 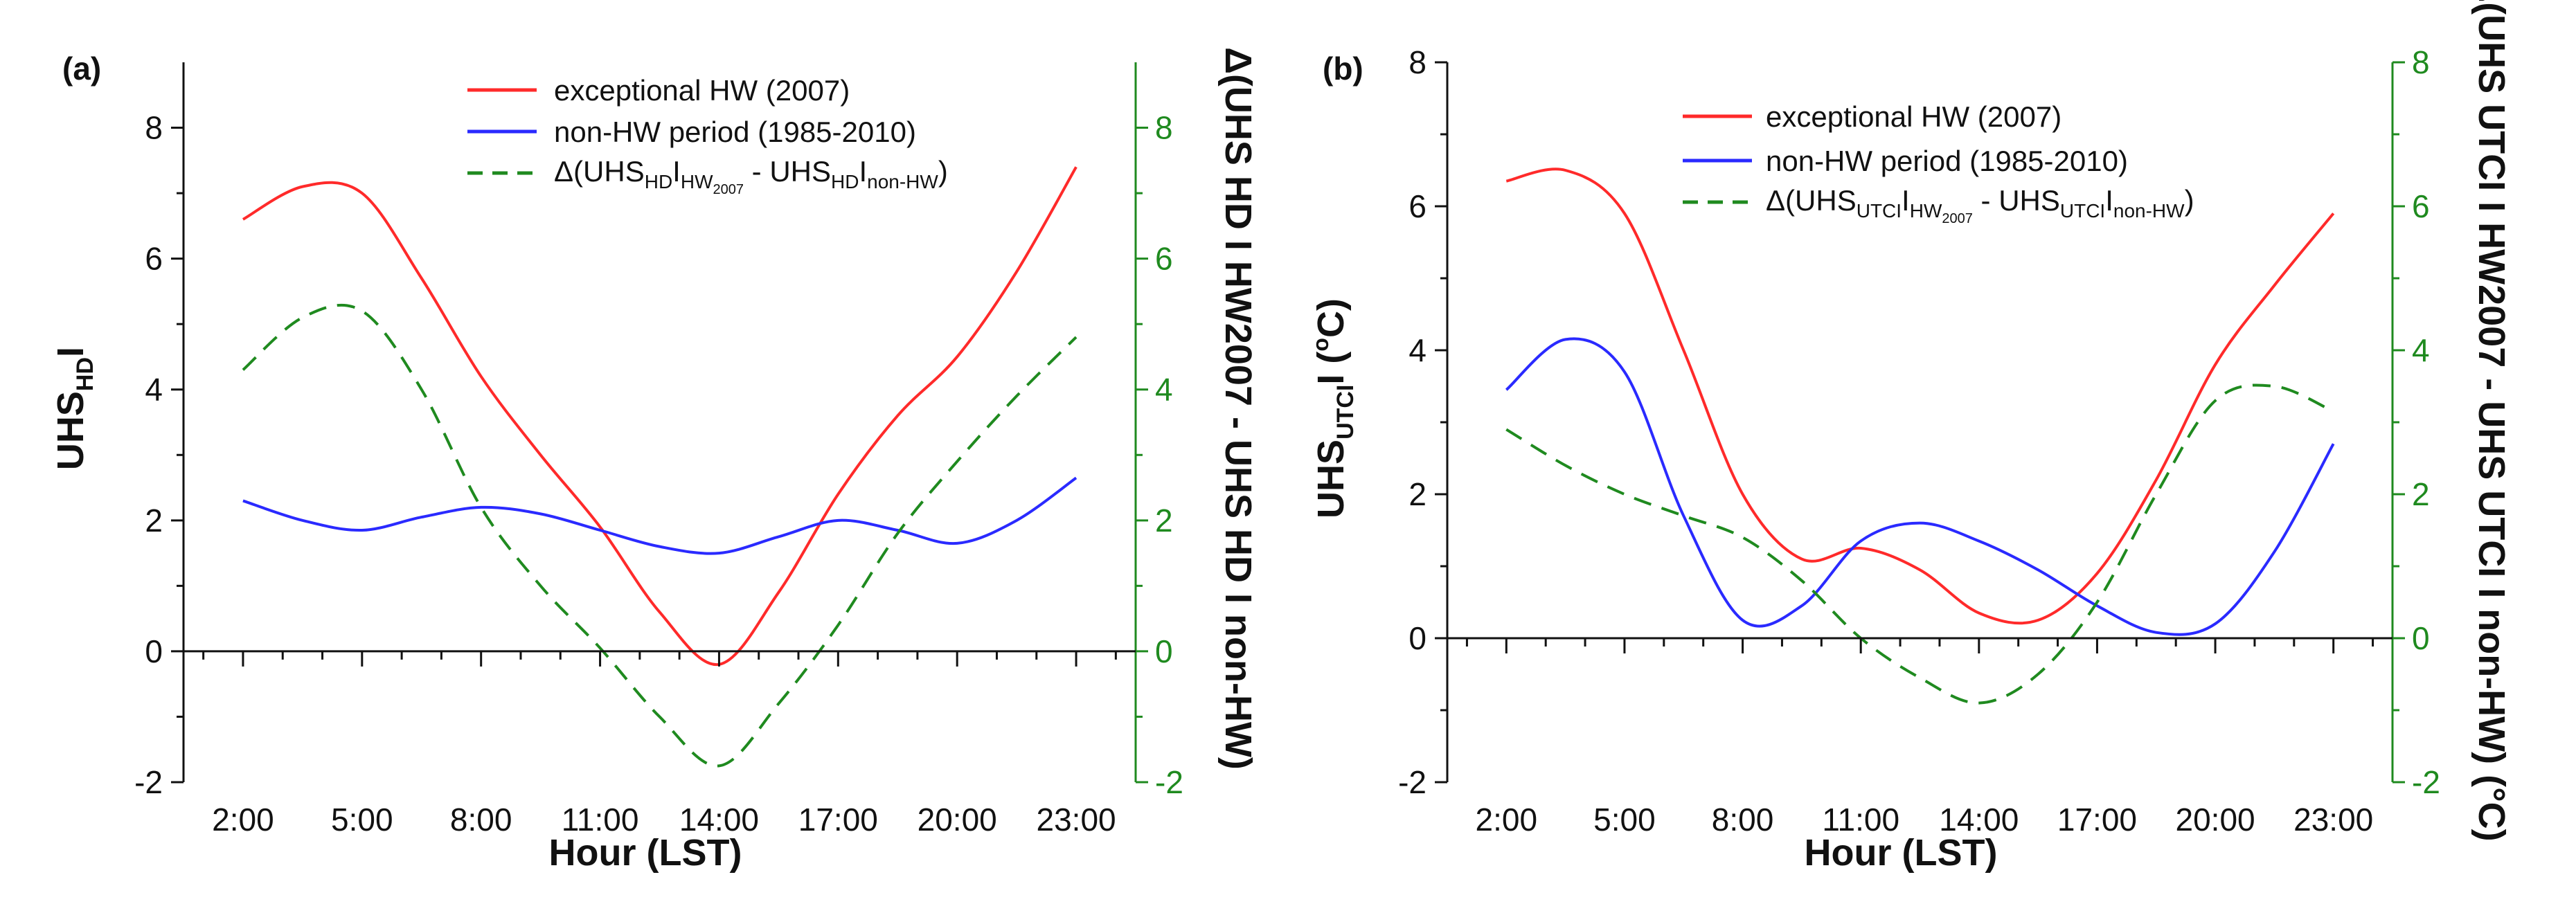 What do you see at coordinates (1333, 408) in the screenshot?
I see `y-axis-left-title: UHSUTCII (oC)` at bounding box center [1333, 408].